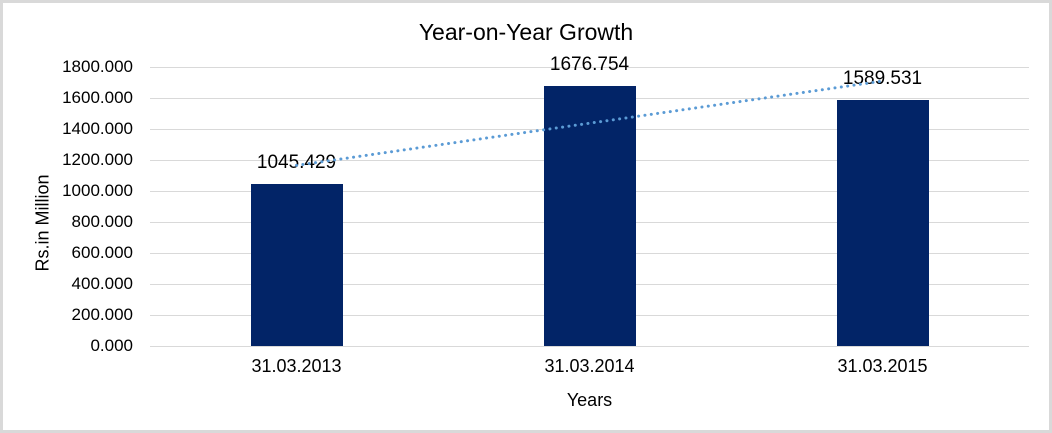 The width and height of the screenshot is (1052, 433). What do you see at coordinates (102, 221) in the screenshot?
I see `y-axis-tick-label: 800.000` at bounding box center [102, 221].